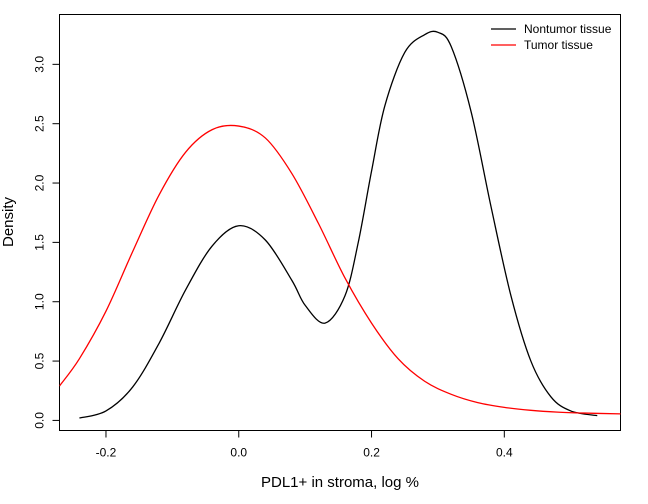  Describe the element at coordinates (40, 242) in the screenshot. I see `y-tick-label: 1.5` at that location.